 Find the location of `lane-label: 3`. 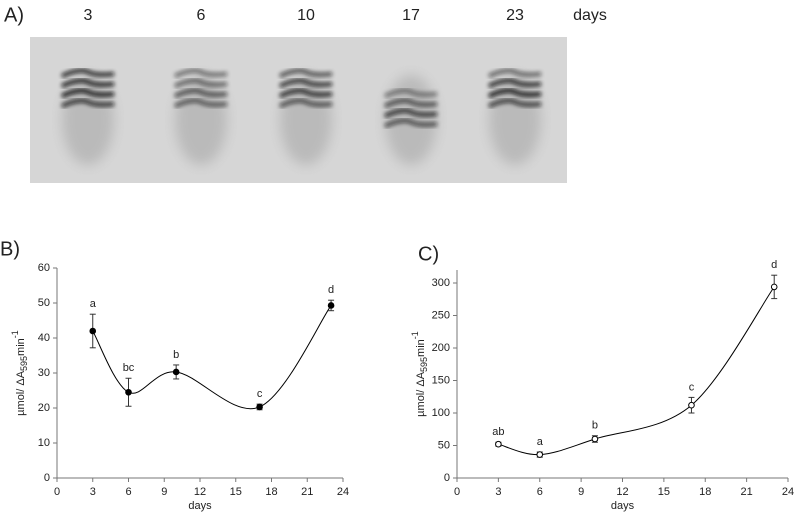

lane-label: 3 is located at coordinates (88, 15).